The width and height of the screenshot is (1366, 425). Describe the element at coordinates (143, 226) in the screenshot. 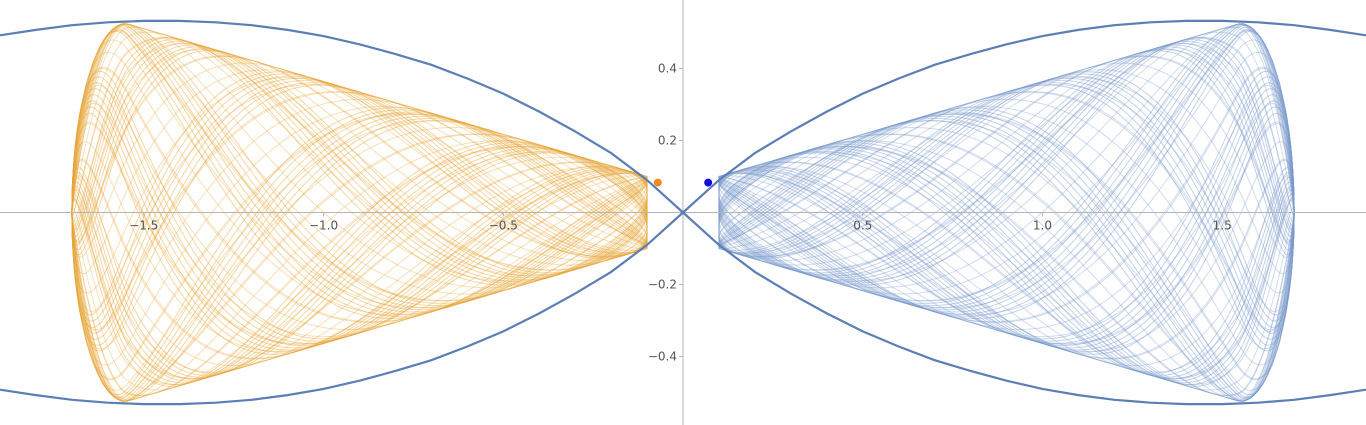

I see `x-tick-label: −1.5` at that location.